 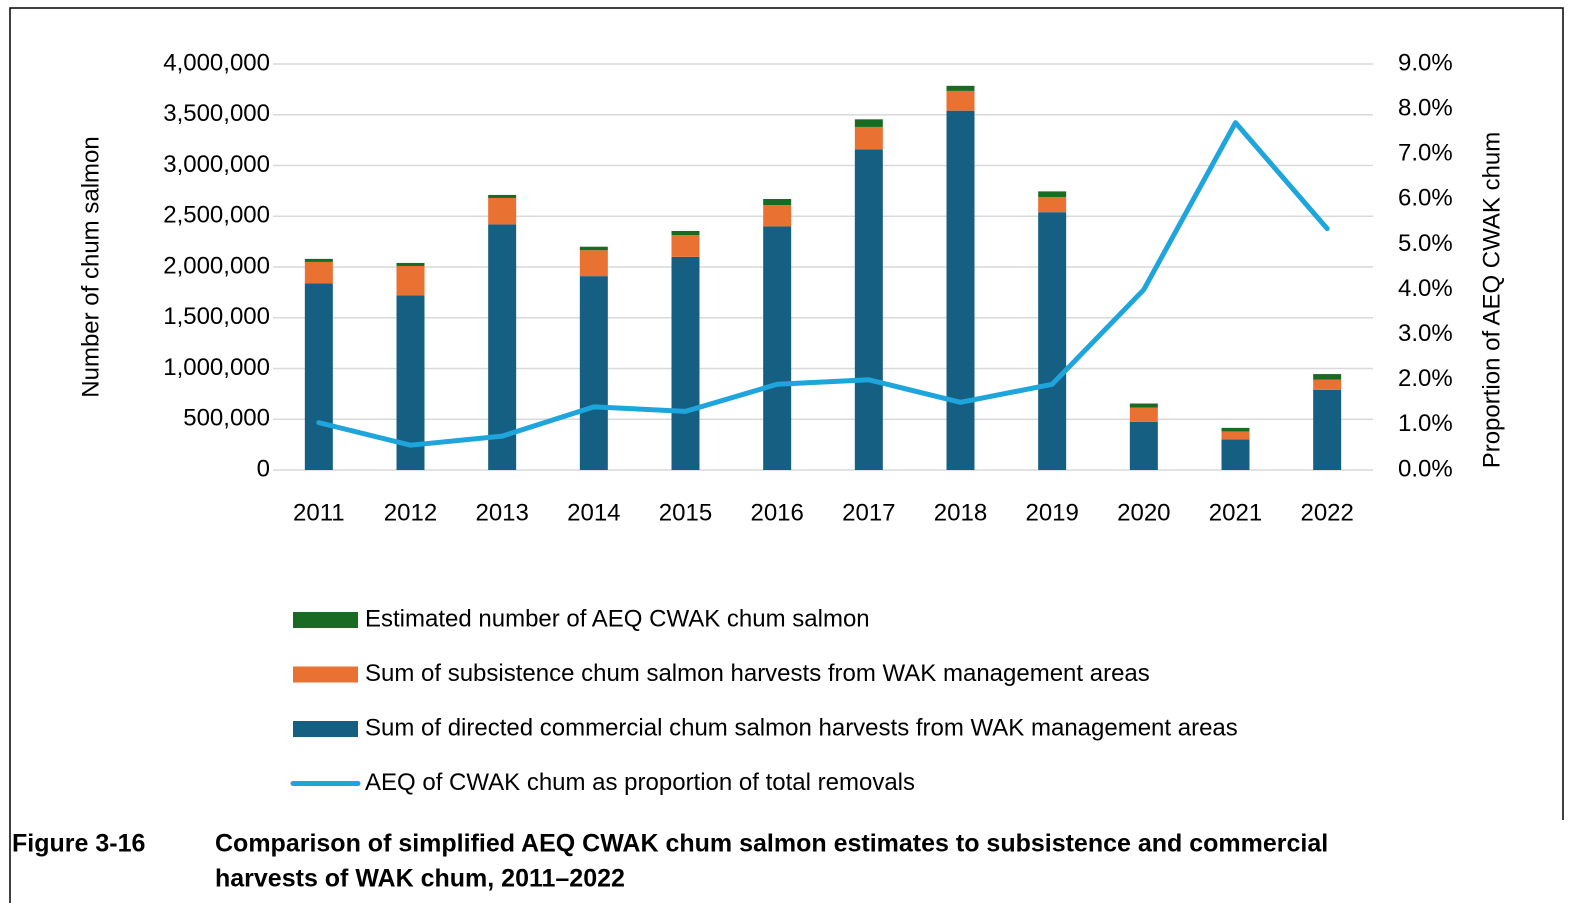 I want to click on y2-tick-label: 3.0%, so click(x=1425, y=333).